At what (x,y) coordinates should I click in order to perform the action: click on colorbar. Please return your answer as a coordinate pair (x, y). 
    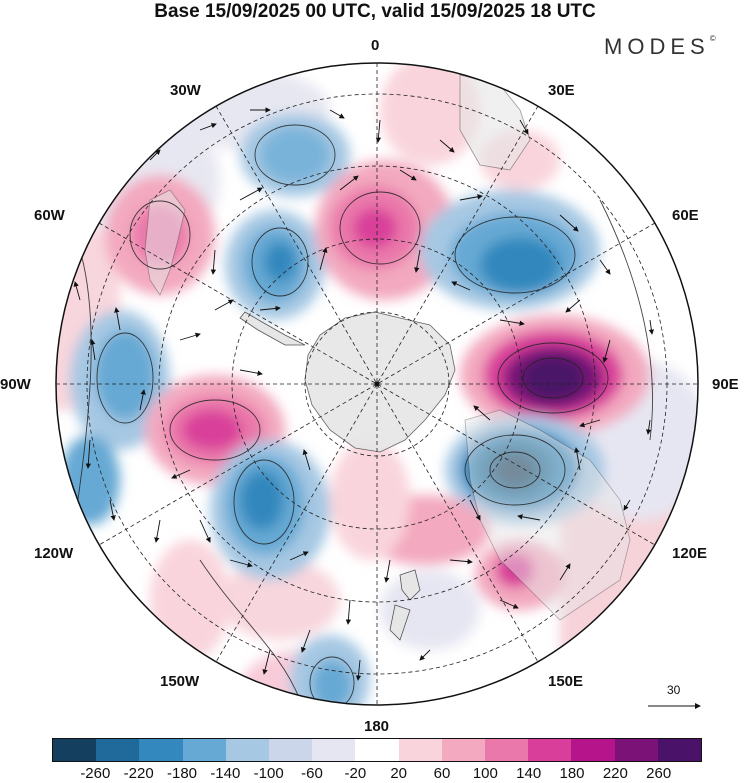
    Looking at the image, I should click on (377, 750).